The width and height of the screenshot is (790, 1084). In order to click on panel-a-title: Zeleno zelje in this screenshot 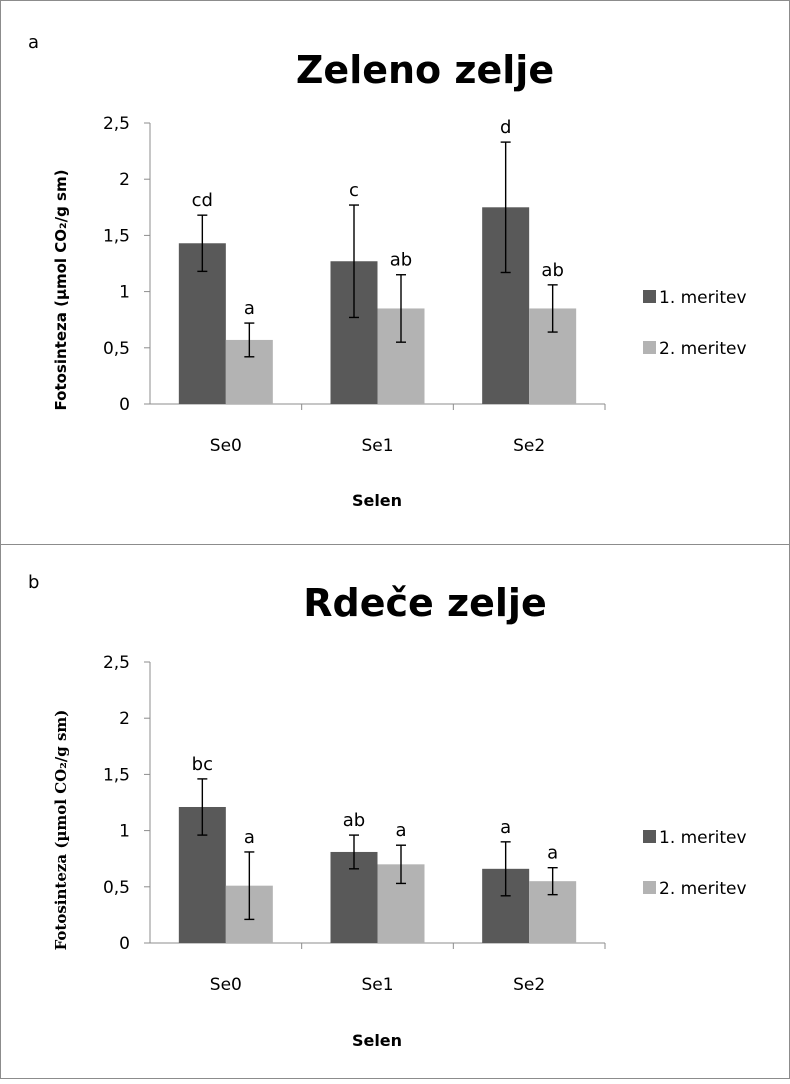, I will do `click(425, 70)`.